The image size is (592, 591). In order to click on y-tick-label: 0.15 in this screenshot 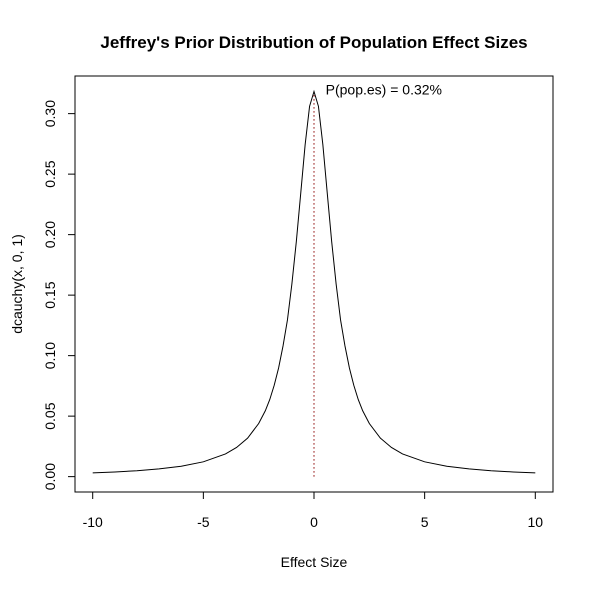, I will do `click(50, 294)`.